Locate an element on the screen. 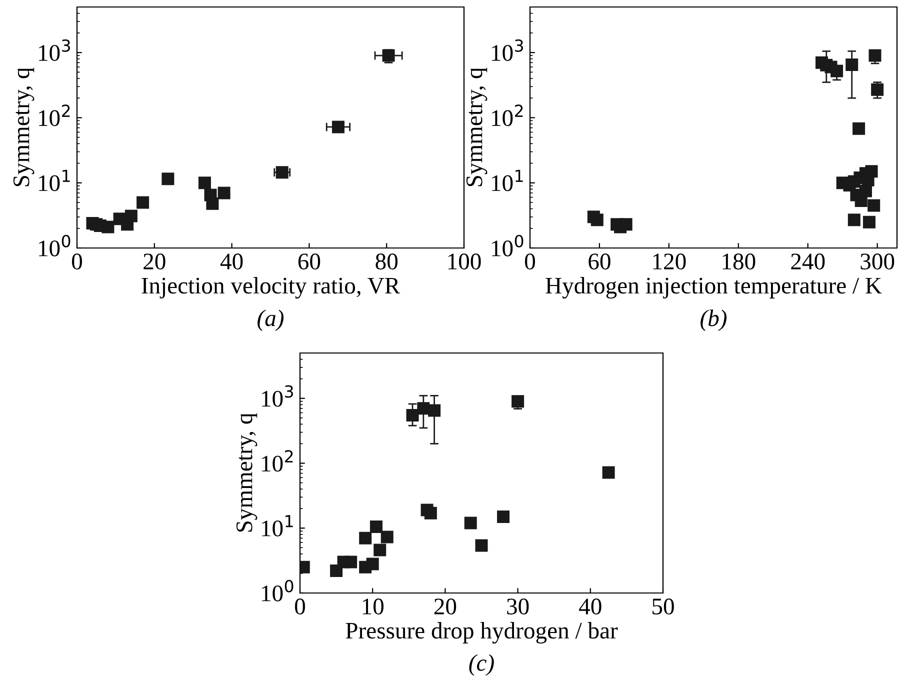 The width and height of the screenshot is (904, 687). text: (a) is located at coordinates (271, 321).